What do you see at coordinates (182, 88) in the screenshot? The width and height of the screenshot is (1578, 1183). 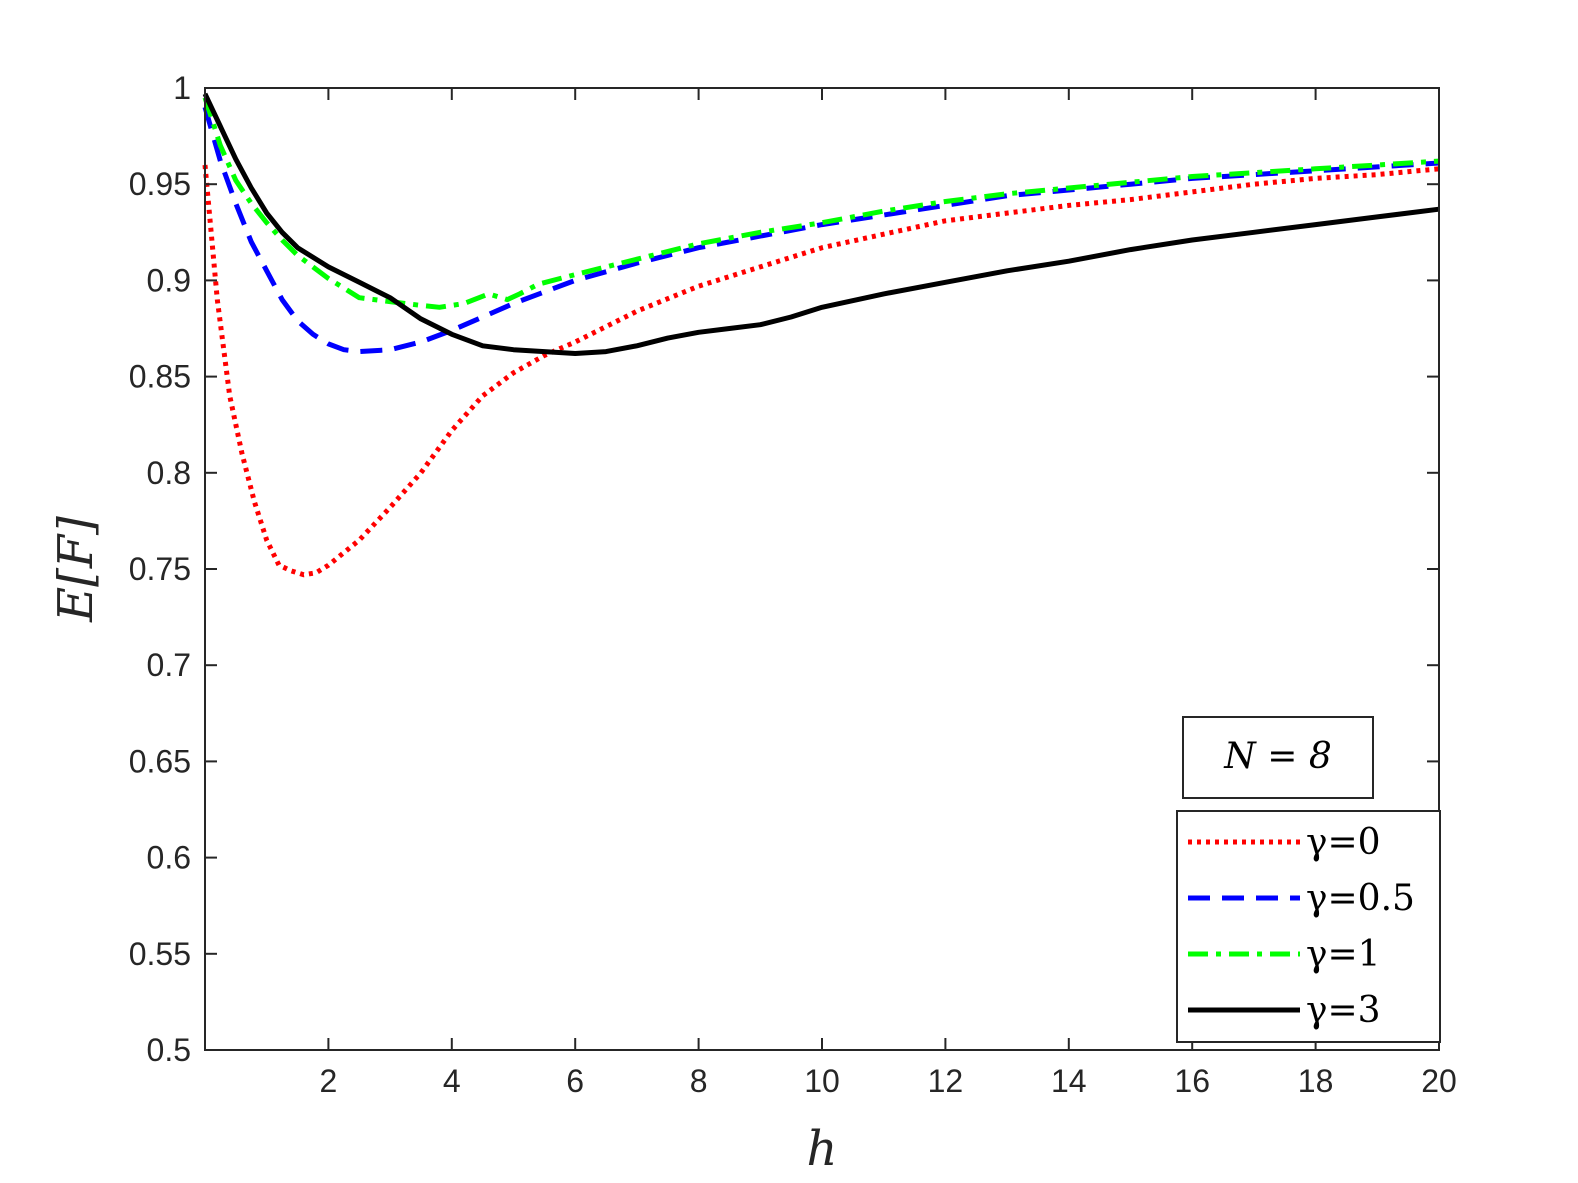 I see `y-tick-label: 1` at bounding box center [182, 88].